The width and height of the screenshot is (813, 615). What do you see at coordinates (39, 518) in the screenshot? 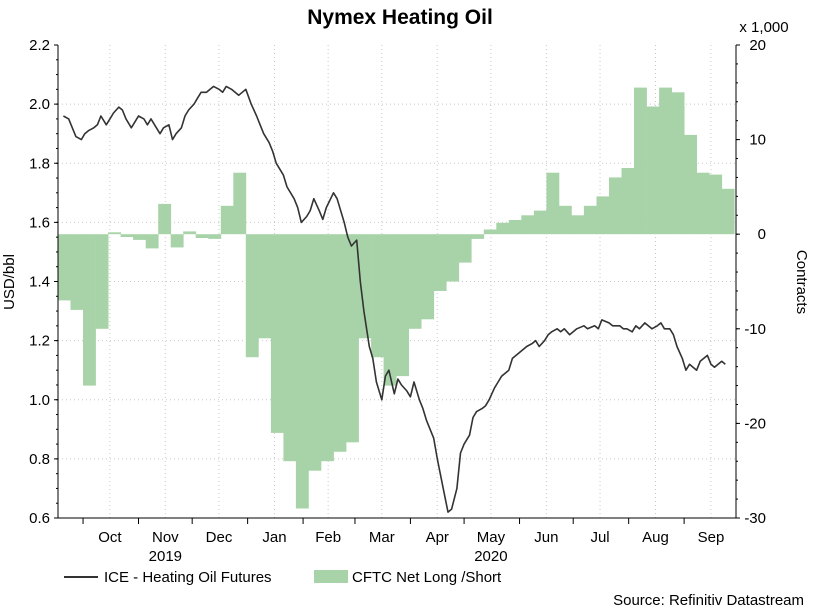
I see `left-tick-label: 0.6` at bounding box center [39, 518].